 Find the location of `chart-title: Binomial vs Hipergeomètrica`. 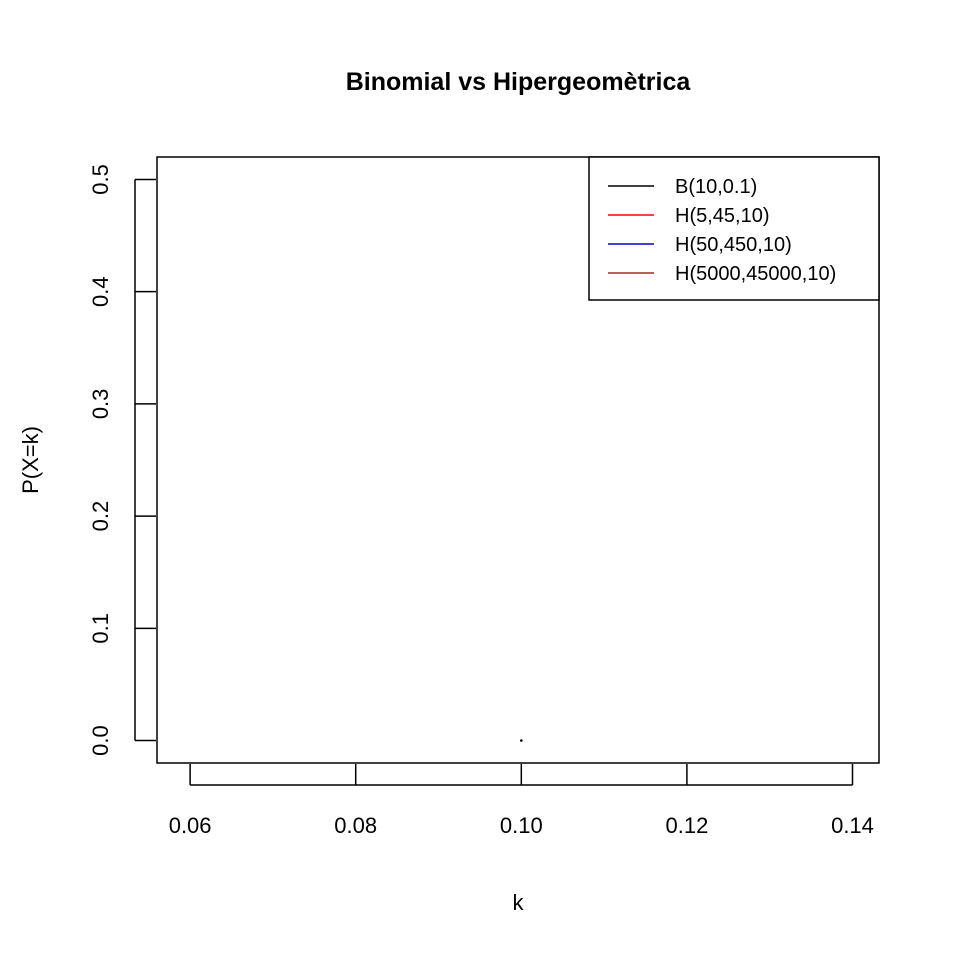

chart-title: Binomial vs Hipergeomètrica is located at coordinates (519, 82).